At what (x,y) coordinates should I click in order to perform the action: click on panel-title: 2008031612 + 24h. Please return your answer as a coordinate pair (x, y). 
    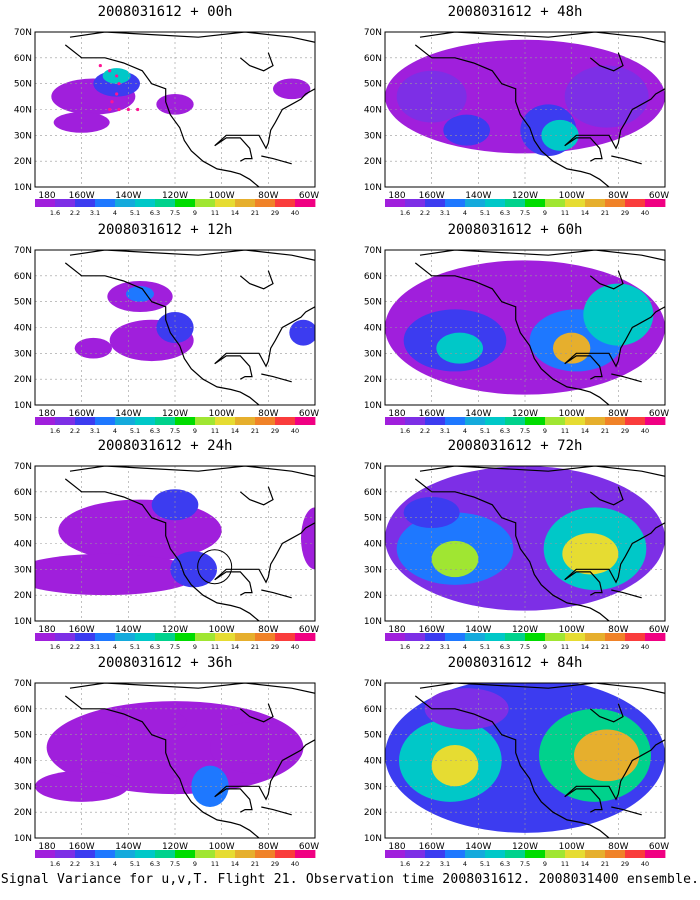
    Looking at the image, I should click on (165, 446).